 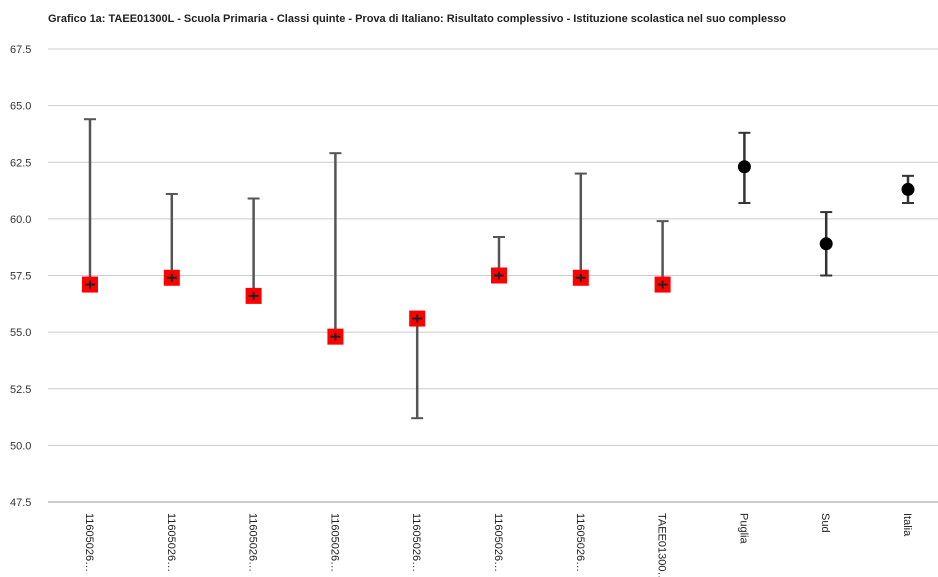 What do you see at coordinates (20, 390) in the screenshot?
I see `y-tick-label: 52.5` at bounding box center [20, 390].